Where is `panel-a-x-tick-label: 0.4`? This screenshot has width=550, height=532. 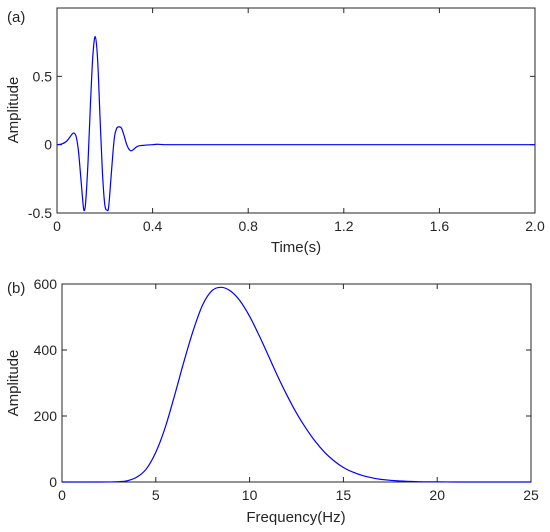
panel-a-x-tick-label: 0.4 is located at coordinates (153, 226).